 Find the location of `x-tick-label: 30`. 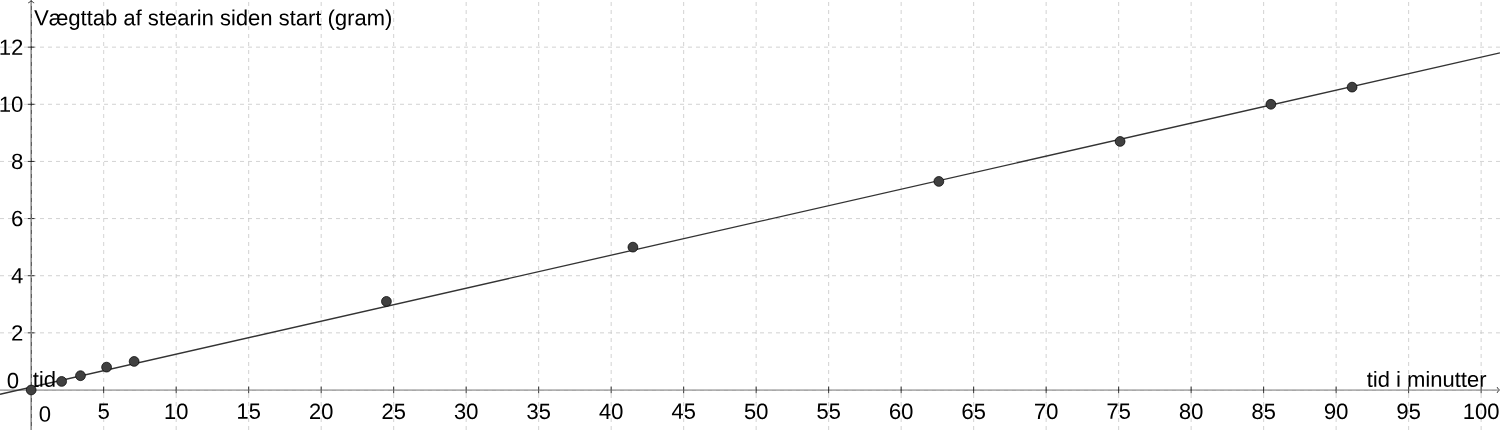

x-tick-label: 30 is located at coordinates (466, 411).